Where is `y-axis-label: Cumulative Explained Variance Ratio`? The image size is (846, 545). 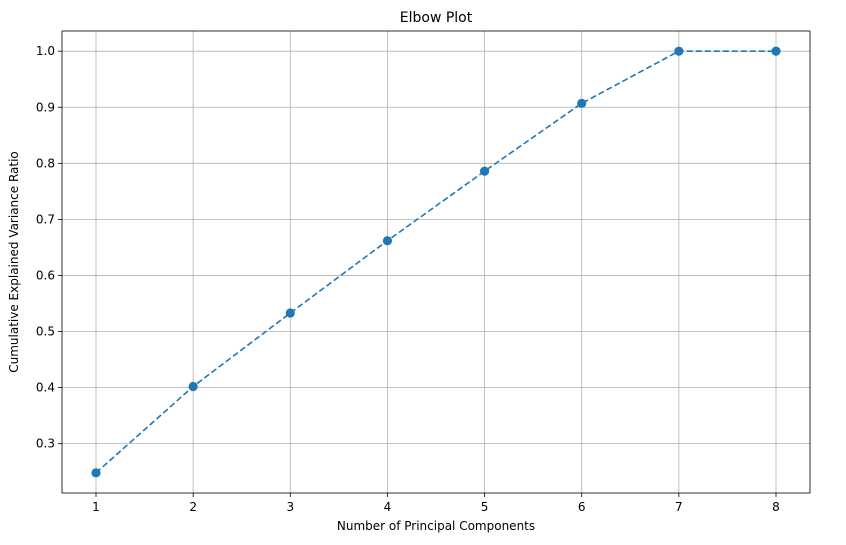
y-axis-label: Cumulative Explained Variance Ratio is located at coordinates (14, 262).